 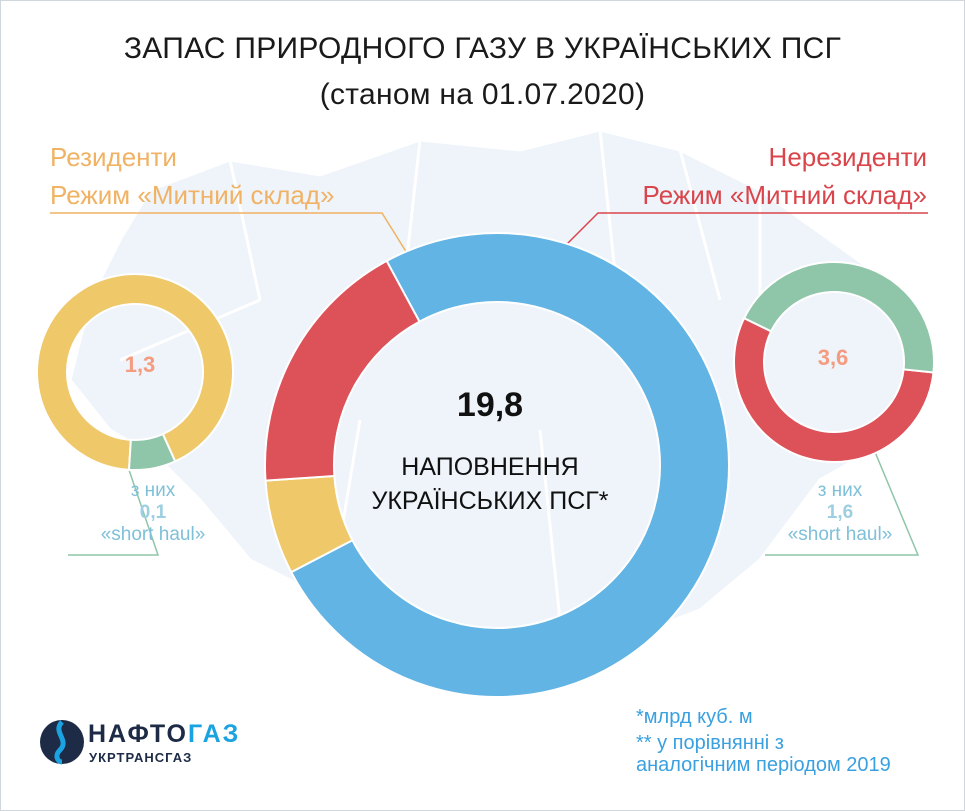 I want to click on left-sub-line2: «short haul», so click(x=153, y=534).